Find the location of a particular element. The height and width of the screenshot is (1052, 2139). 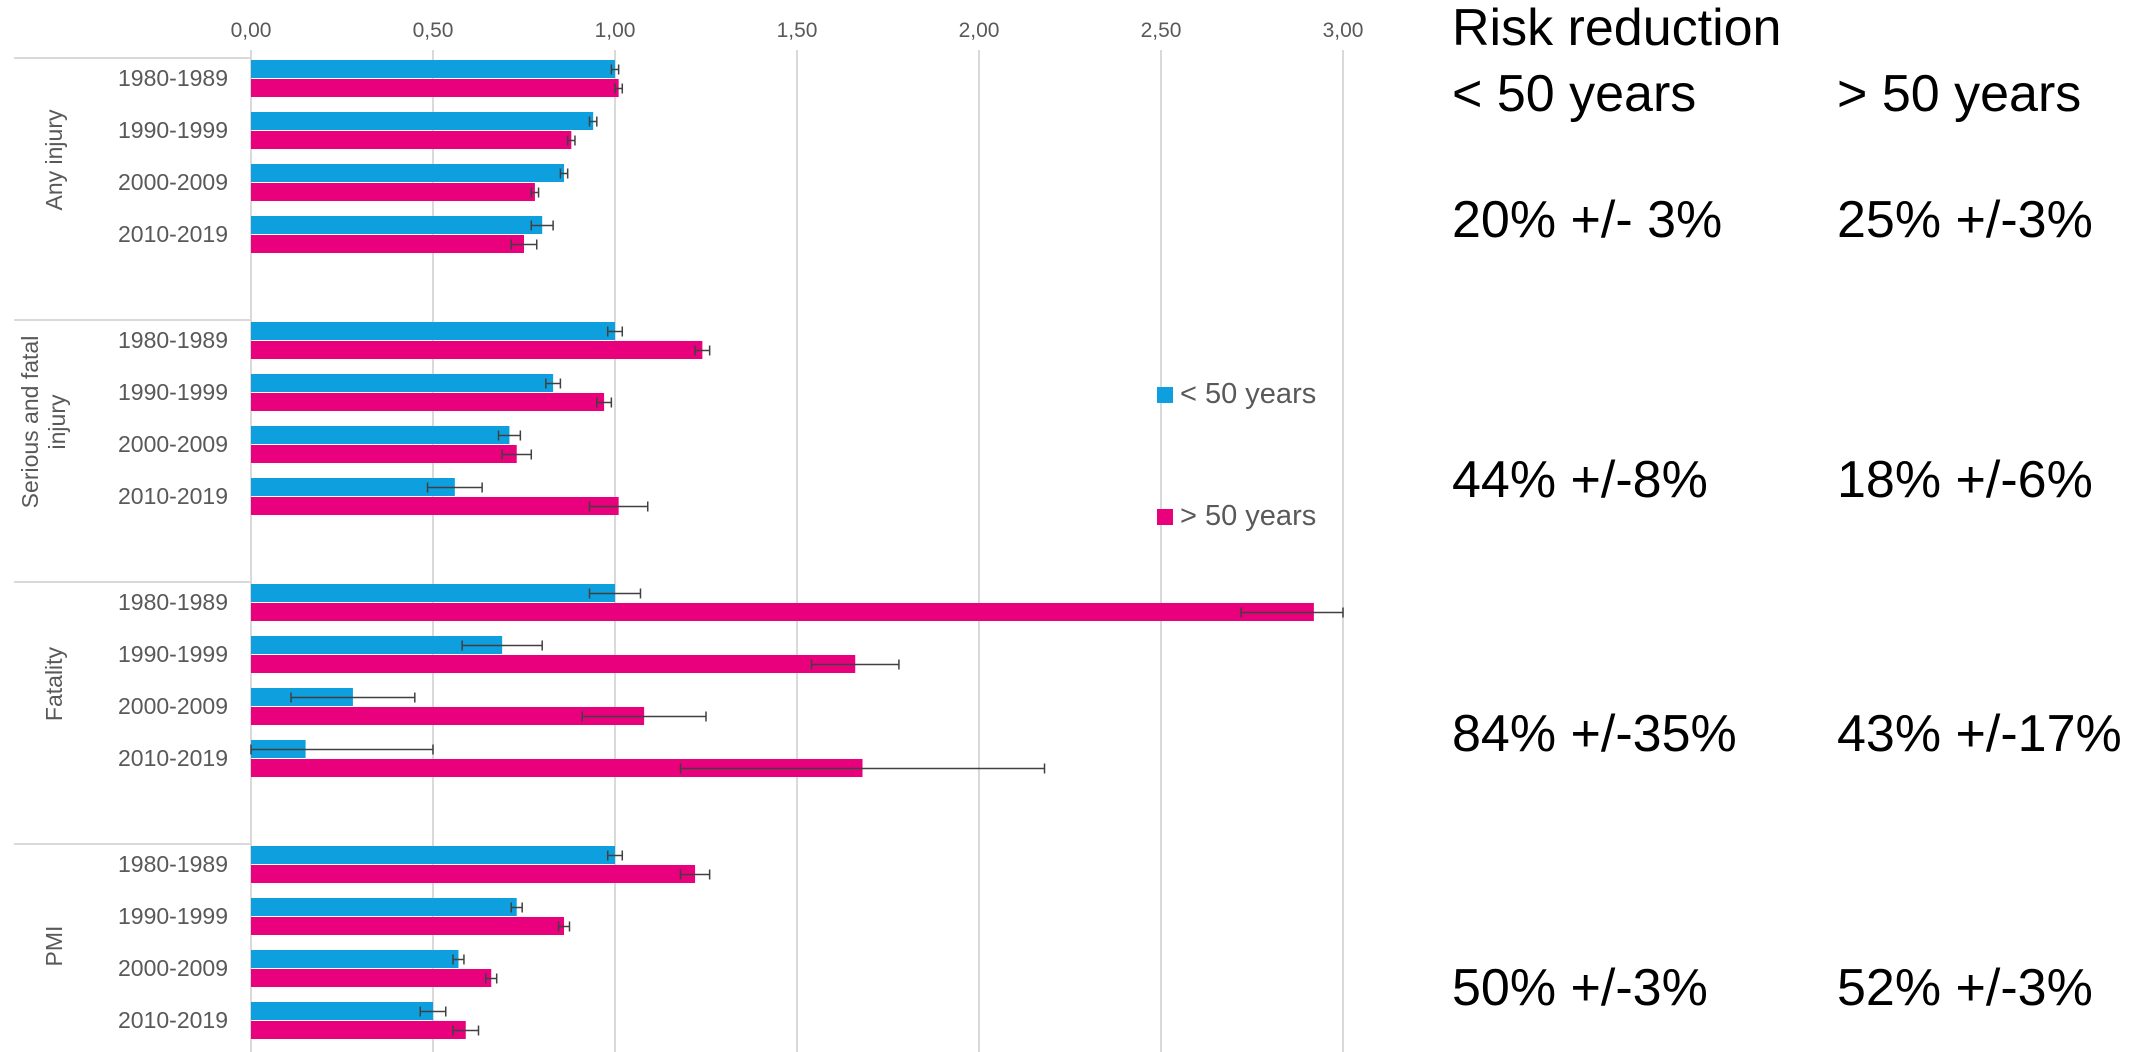

group-label-line: Any injury is located at coordinates (54, 159).